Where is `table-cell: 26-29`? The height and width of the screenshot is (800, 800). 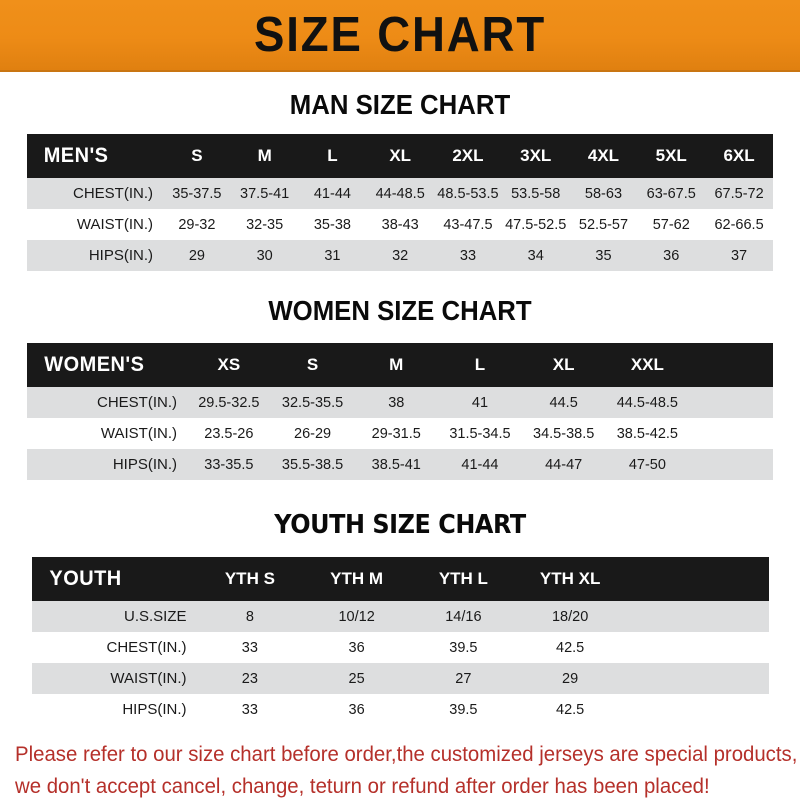 table-cell: 26-29 is located at coordinates (313, 433).